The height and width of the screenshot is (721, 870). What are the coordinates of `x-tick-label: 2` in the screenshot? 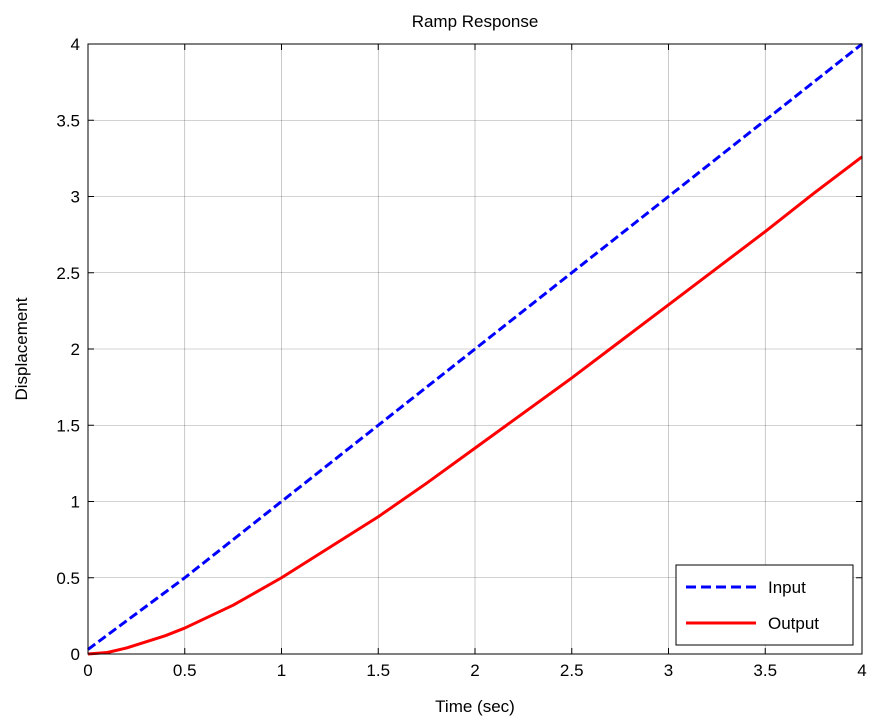 It's located at (474, 670).